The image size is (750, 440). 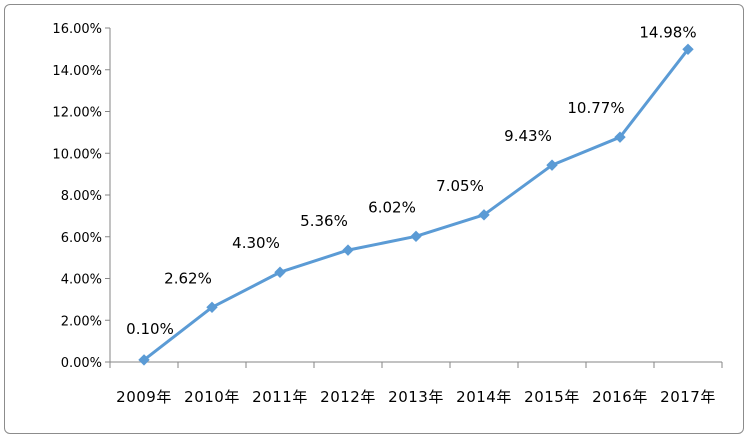 What do you see at coordinates (484, 397) in the screenshot?
I see `x-tick-label: 2014年` at bounding box center [484, 397].